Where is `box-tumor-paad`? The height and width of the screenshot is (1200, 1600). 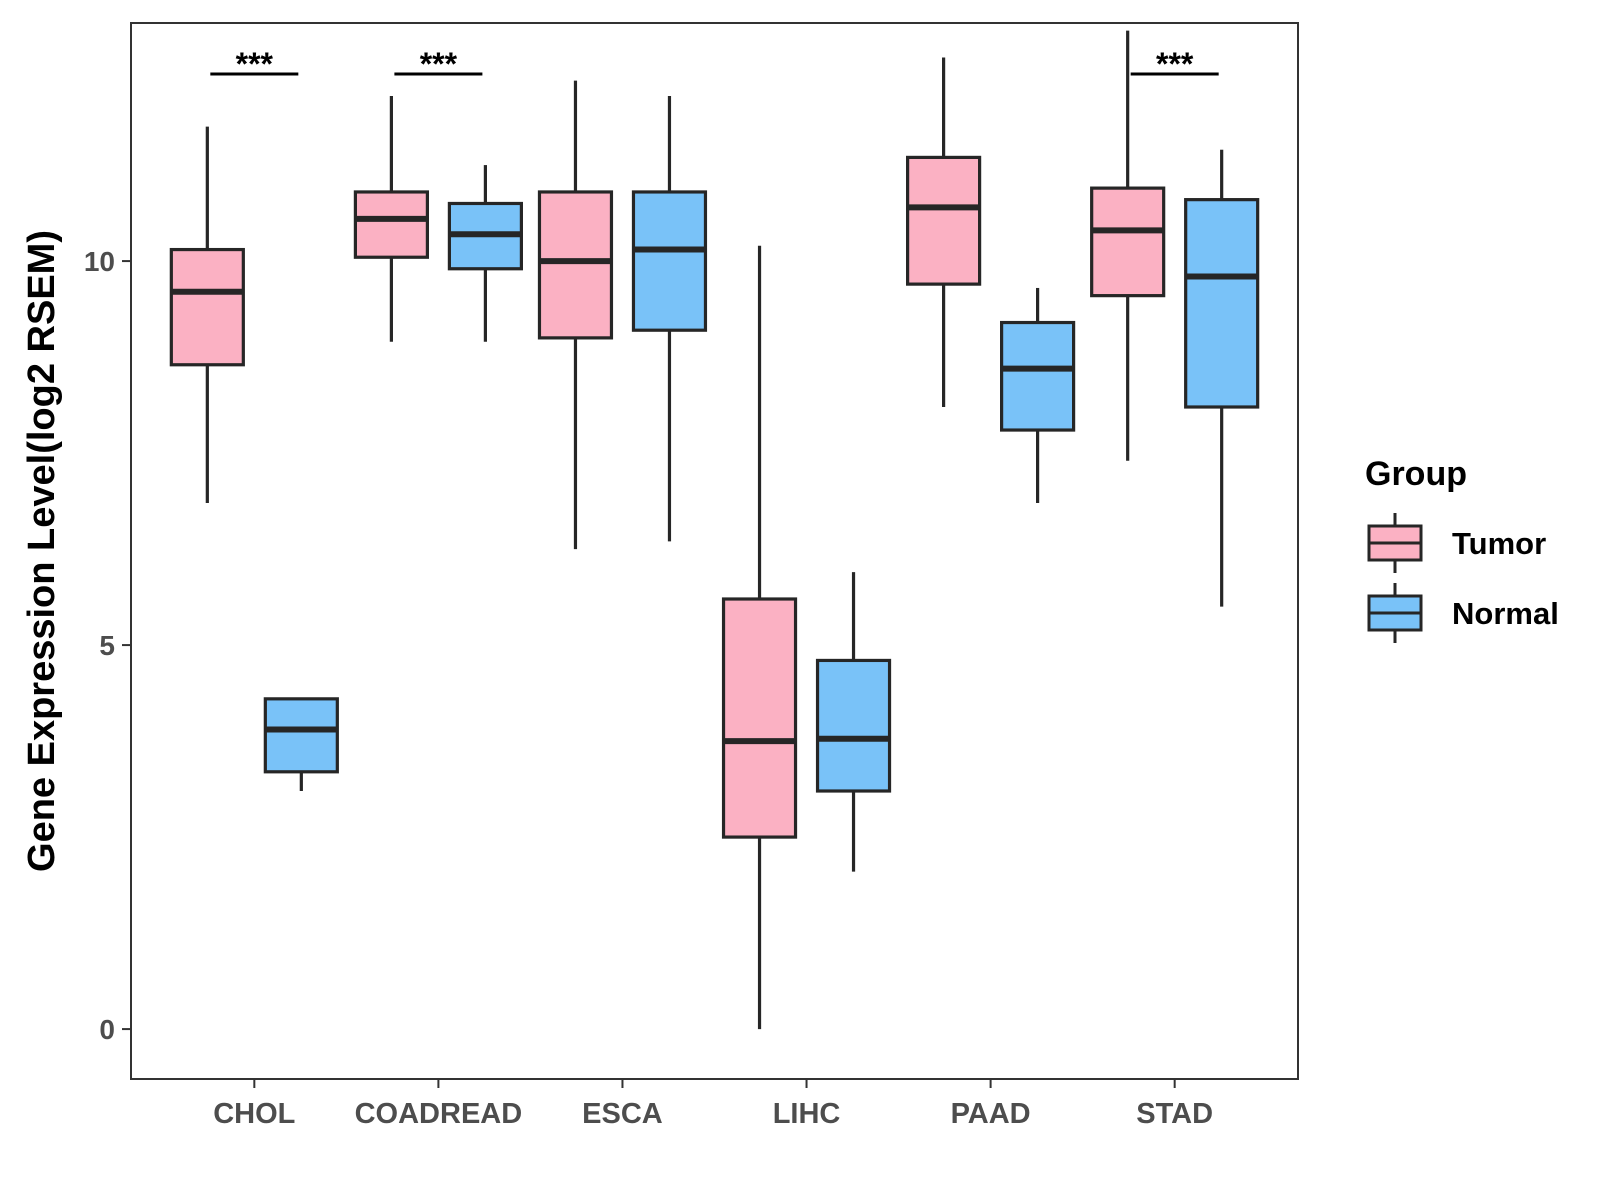
box-tumor-paad is located at coordinates (944, 232).